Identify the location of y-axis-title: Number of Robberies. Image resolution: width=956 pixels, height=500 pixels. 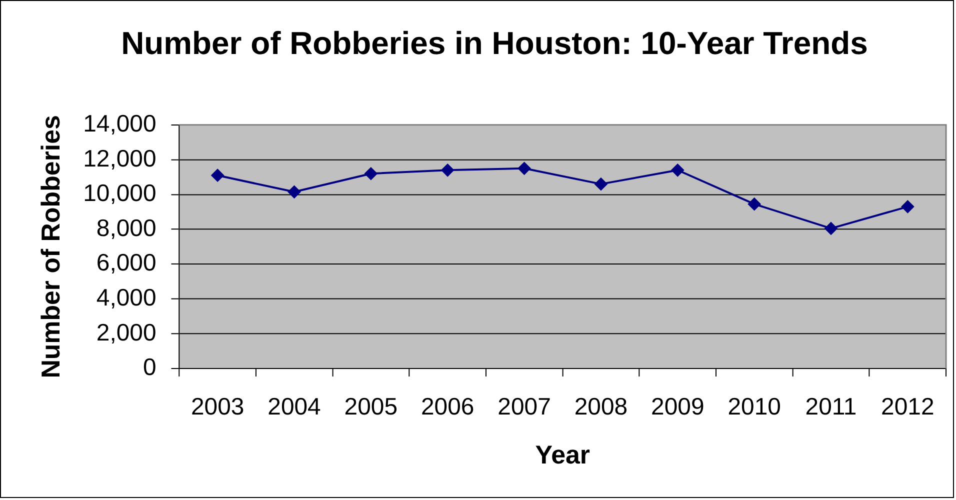
(52, 246).